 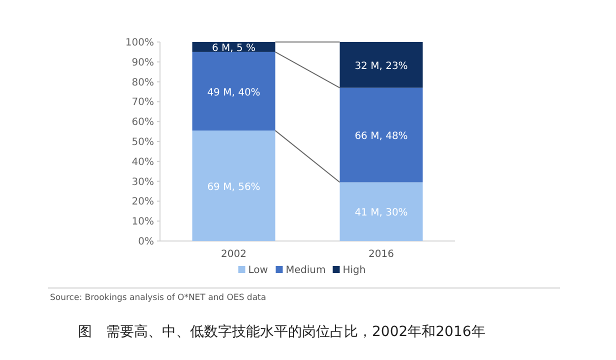 I want to click on y-tick-label: 80%, so click(x=143, y=82).